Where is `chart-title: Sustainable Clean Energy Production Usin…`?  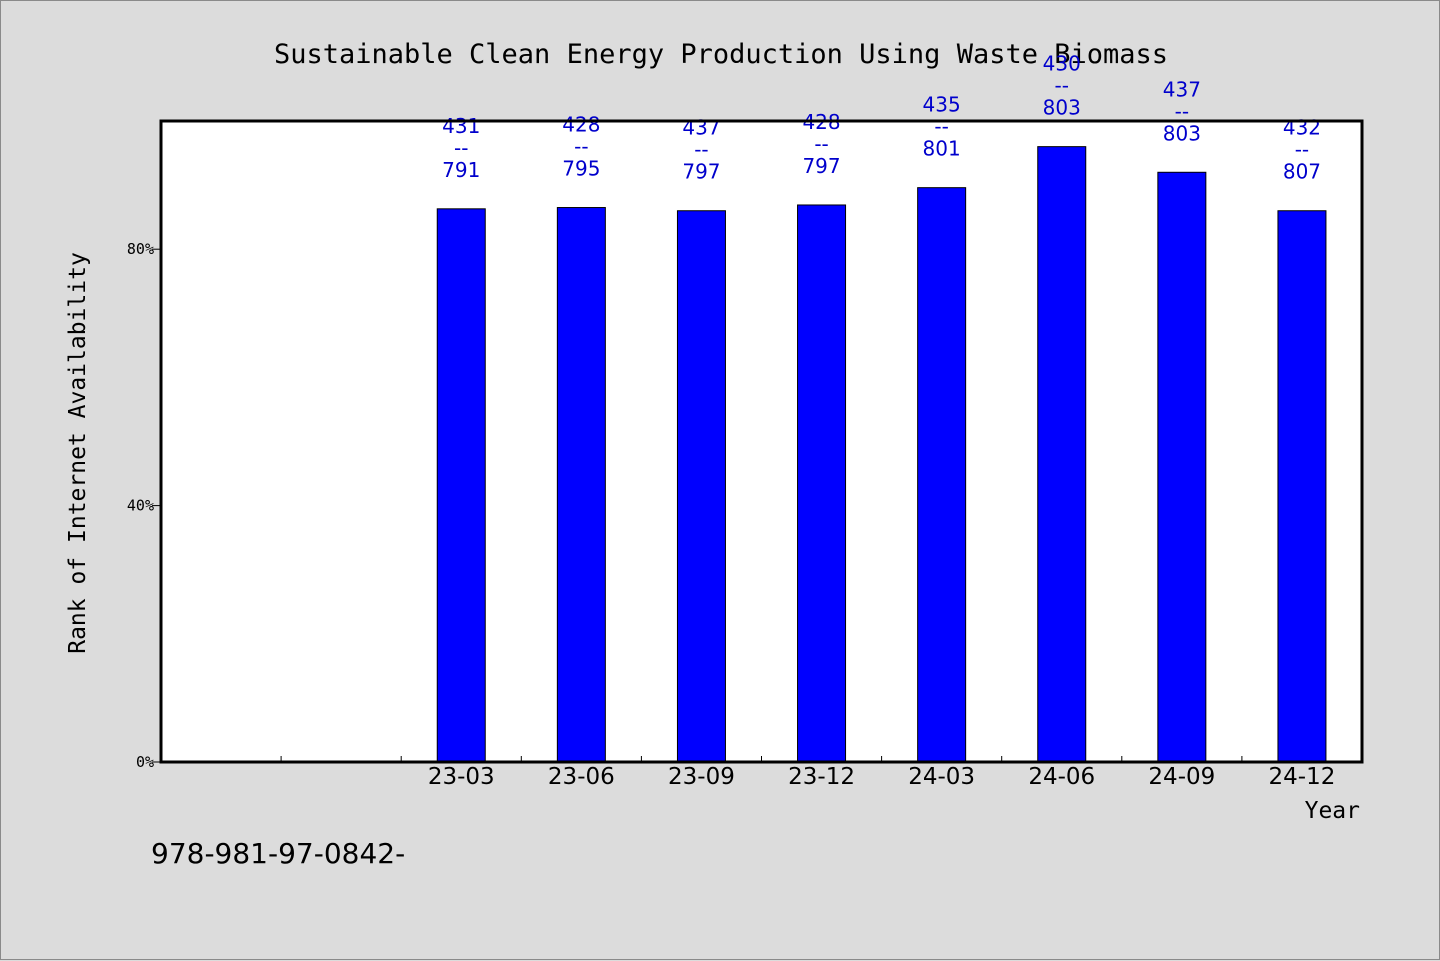
chart-title: Sustainable Clean Energy Production Usin… is located at coordinates (721, 54).